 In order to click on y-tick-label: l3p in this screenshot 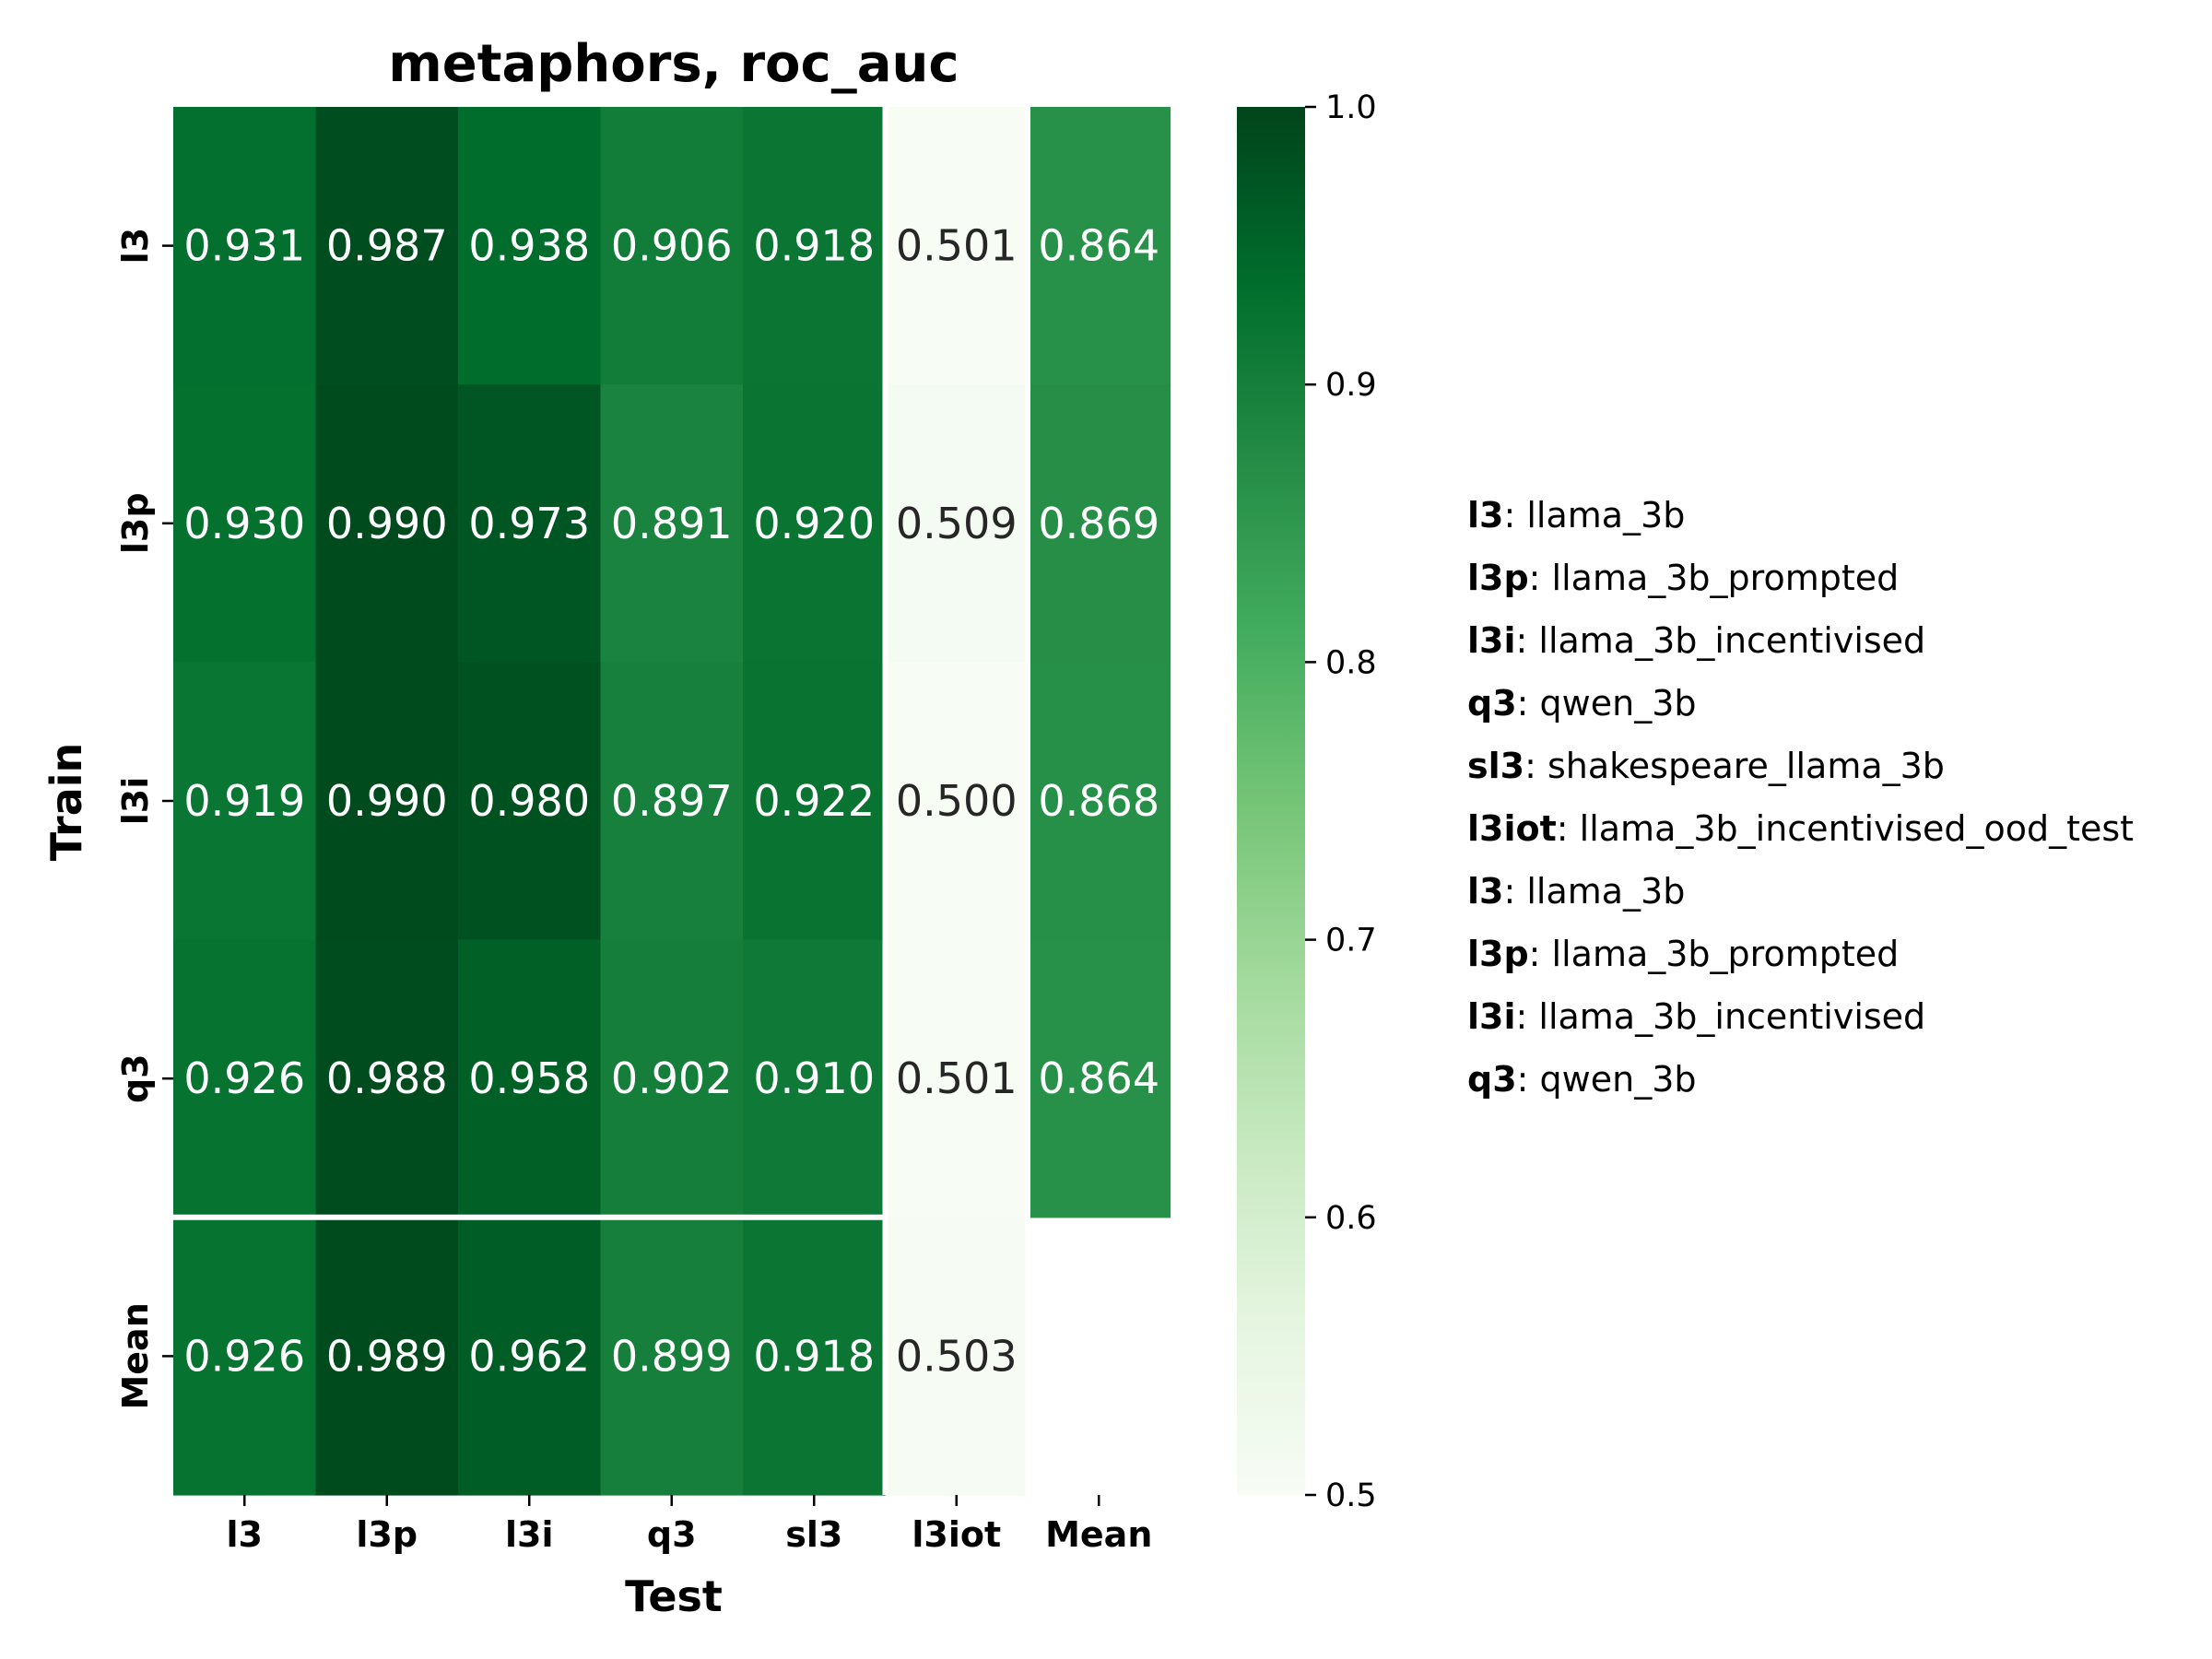, I will do `click(135, 523)`.